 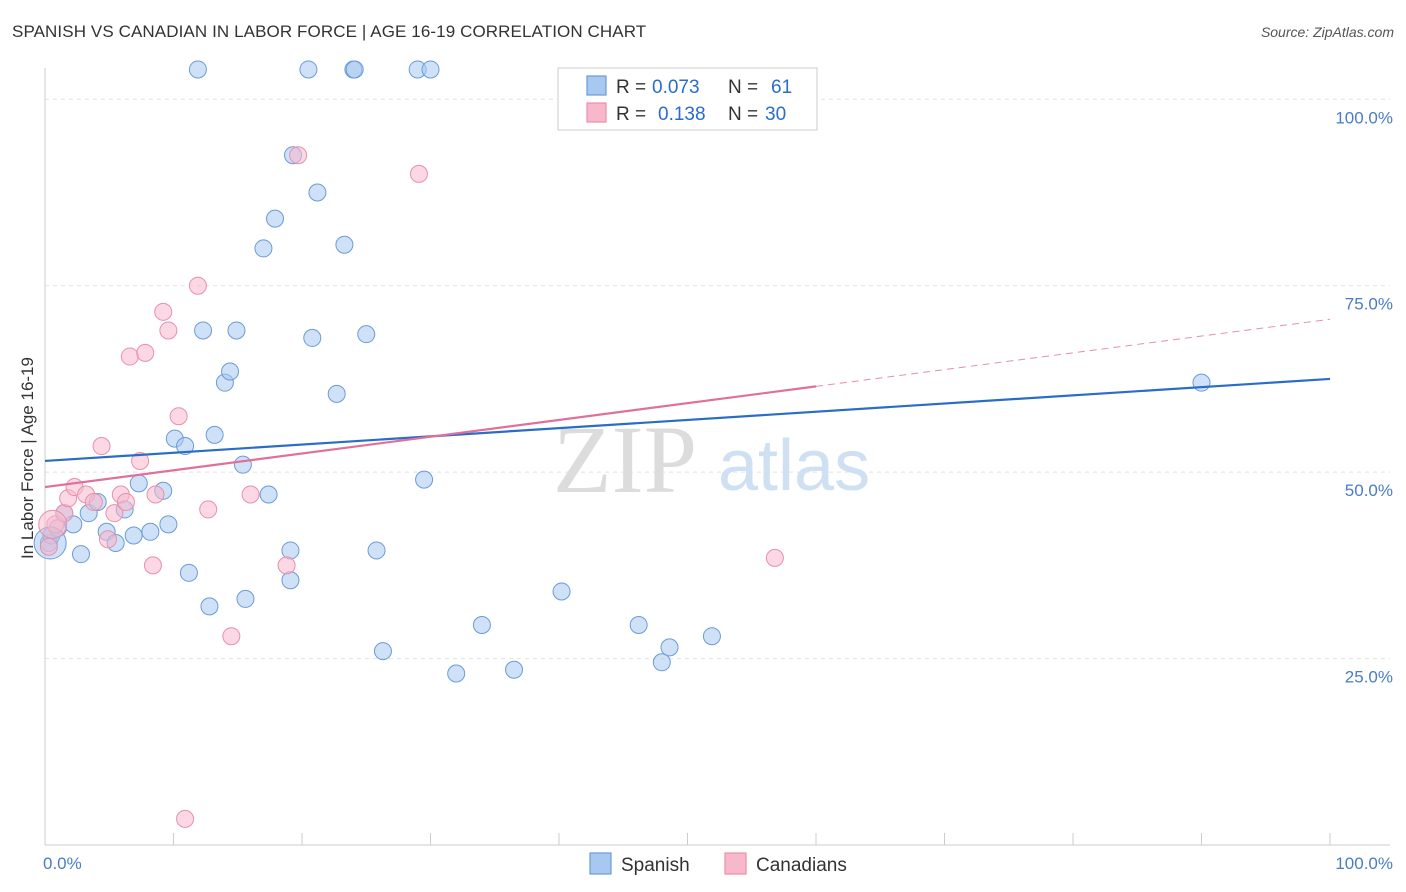 What do you see at coordinates (631, 87) in the screenshot?
I see `spanish-r-label: R =` at bounding box center [631, 87].